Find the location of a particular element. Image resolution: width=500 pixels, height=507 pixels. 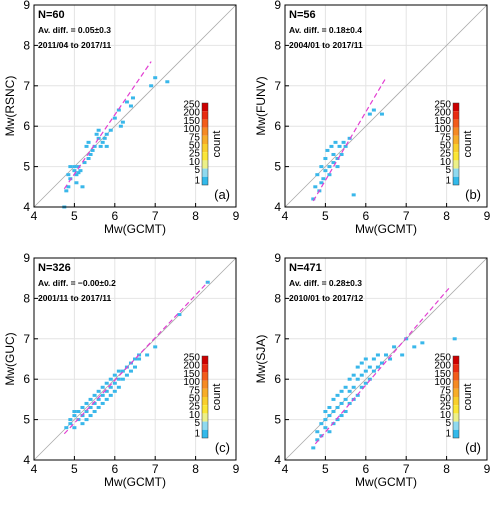

panel-letter: (c) is located at coordinates (222, 447).